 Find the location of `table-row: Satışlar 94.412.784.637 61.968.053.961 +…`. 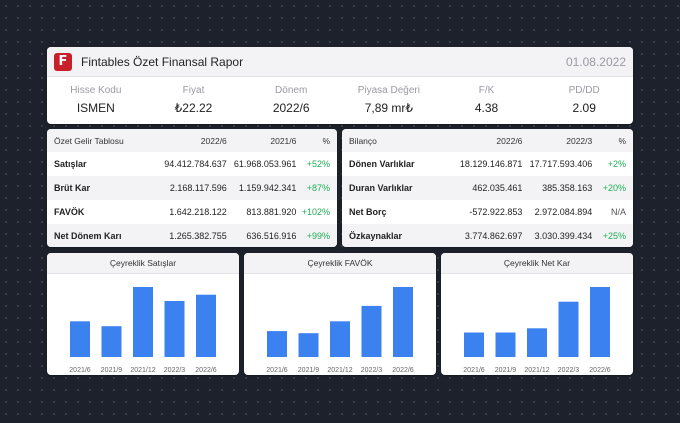

table-row: Satışlar 94.412.784.637 61.968.053.961 +… is located at coordinates (192, 164).